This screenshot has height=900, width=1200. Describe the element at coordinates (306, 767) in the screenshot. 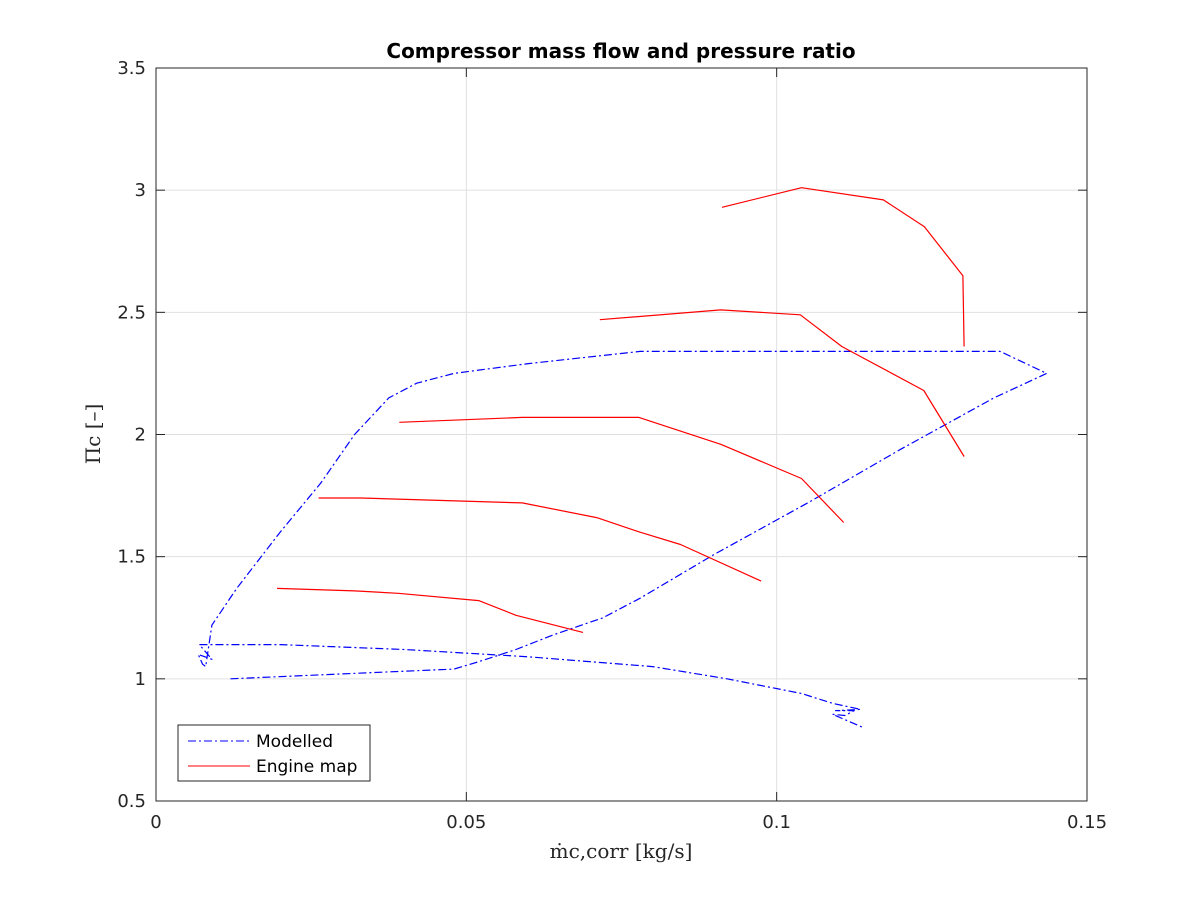

I see `legend-label-engine-map: Engine map` at that location.